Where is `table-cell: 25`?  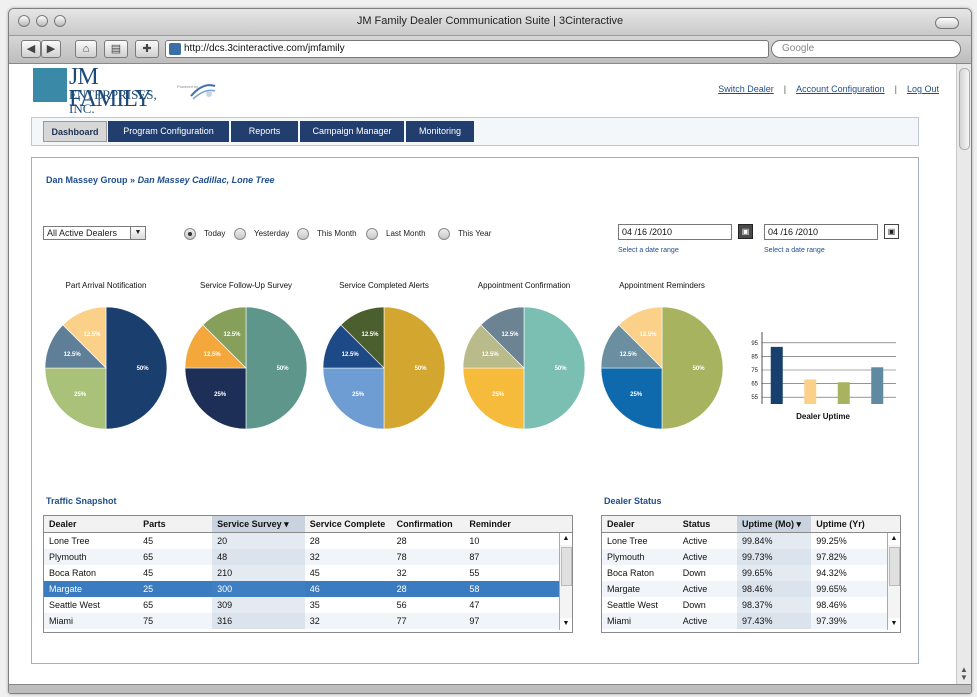
table-cell: 25 is located at coordinates (175, 589).